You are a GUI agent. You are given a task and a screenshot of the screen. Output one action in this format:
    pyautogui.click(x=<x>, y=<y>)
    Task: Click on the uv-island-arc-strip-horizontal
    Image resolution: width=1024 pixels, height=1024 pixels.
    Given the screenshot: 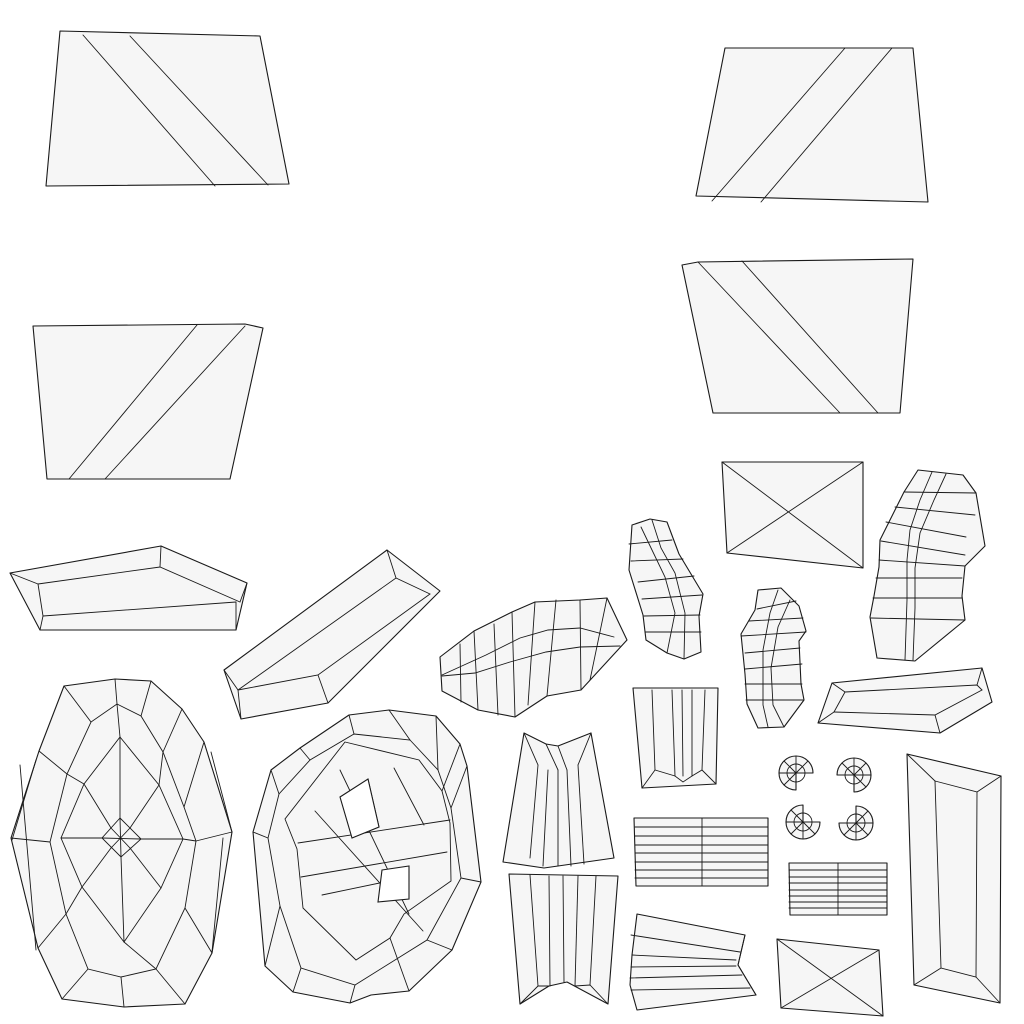 What is the action you would take?
    pyautogui.click(x=533, y=657)
    